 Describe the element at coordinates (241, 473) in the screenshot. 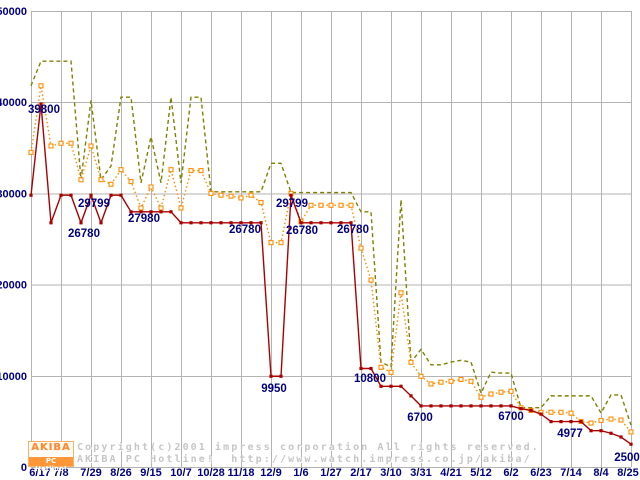

I see `x-tick-label: 11/18` at that location.